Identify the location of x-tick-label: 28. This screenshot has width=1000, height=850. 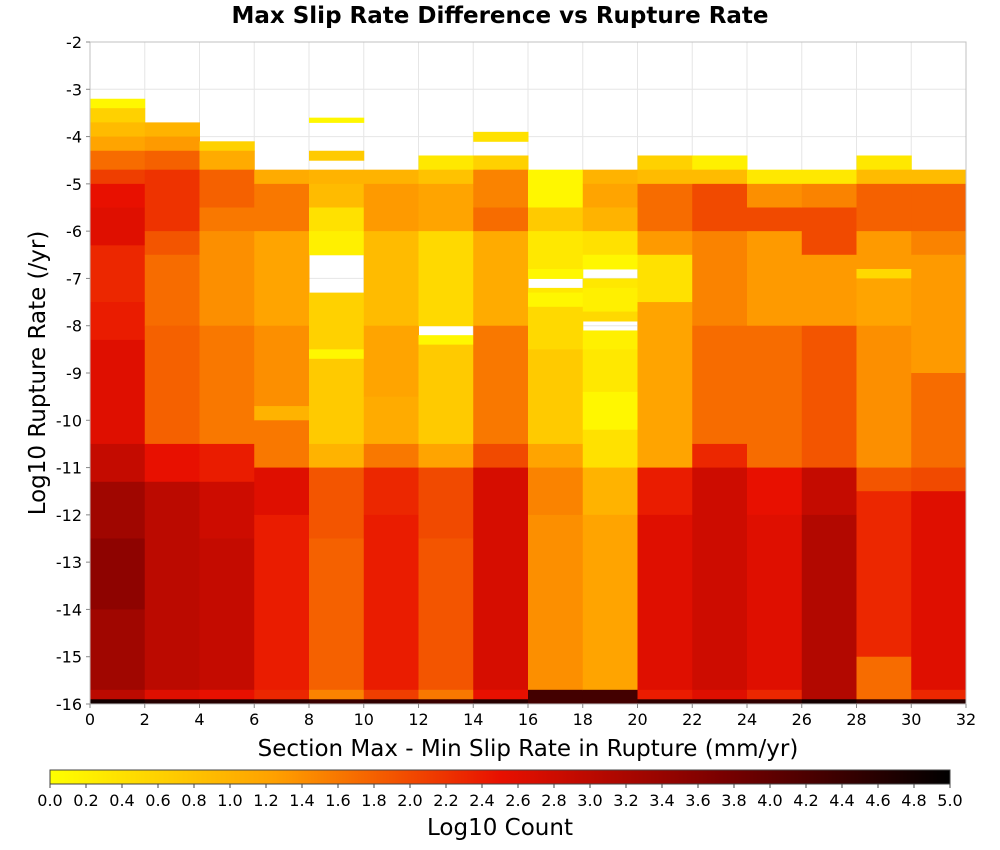
(856, 719).